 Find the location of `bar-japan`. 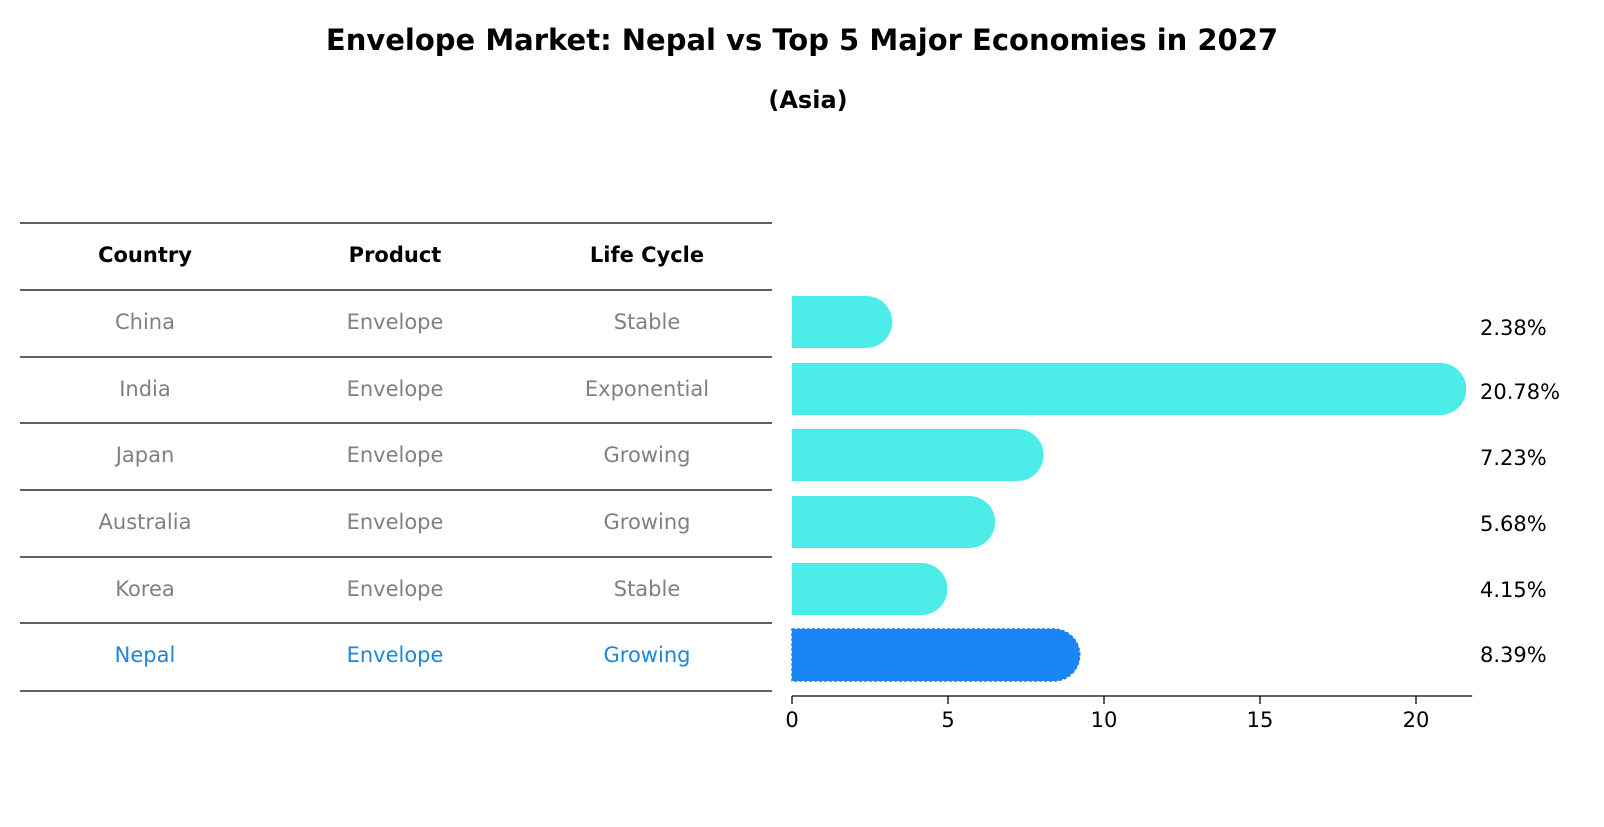

bar-japan is located at coordinates (918, 455).